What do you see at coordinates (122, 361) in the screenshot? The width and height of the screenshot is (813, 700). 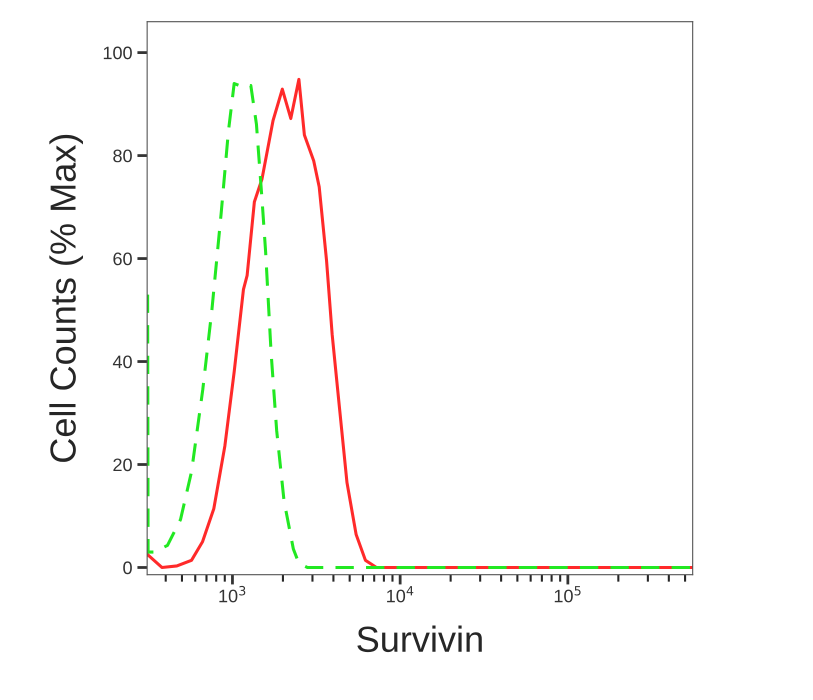 I see `y-tick-label: 40` at bounding box center [122, 361].